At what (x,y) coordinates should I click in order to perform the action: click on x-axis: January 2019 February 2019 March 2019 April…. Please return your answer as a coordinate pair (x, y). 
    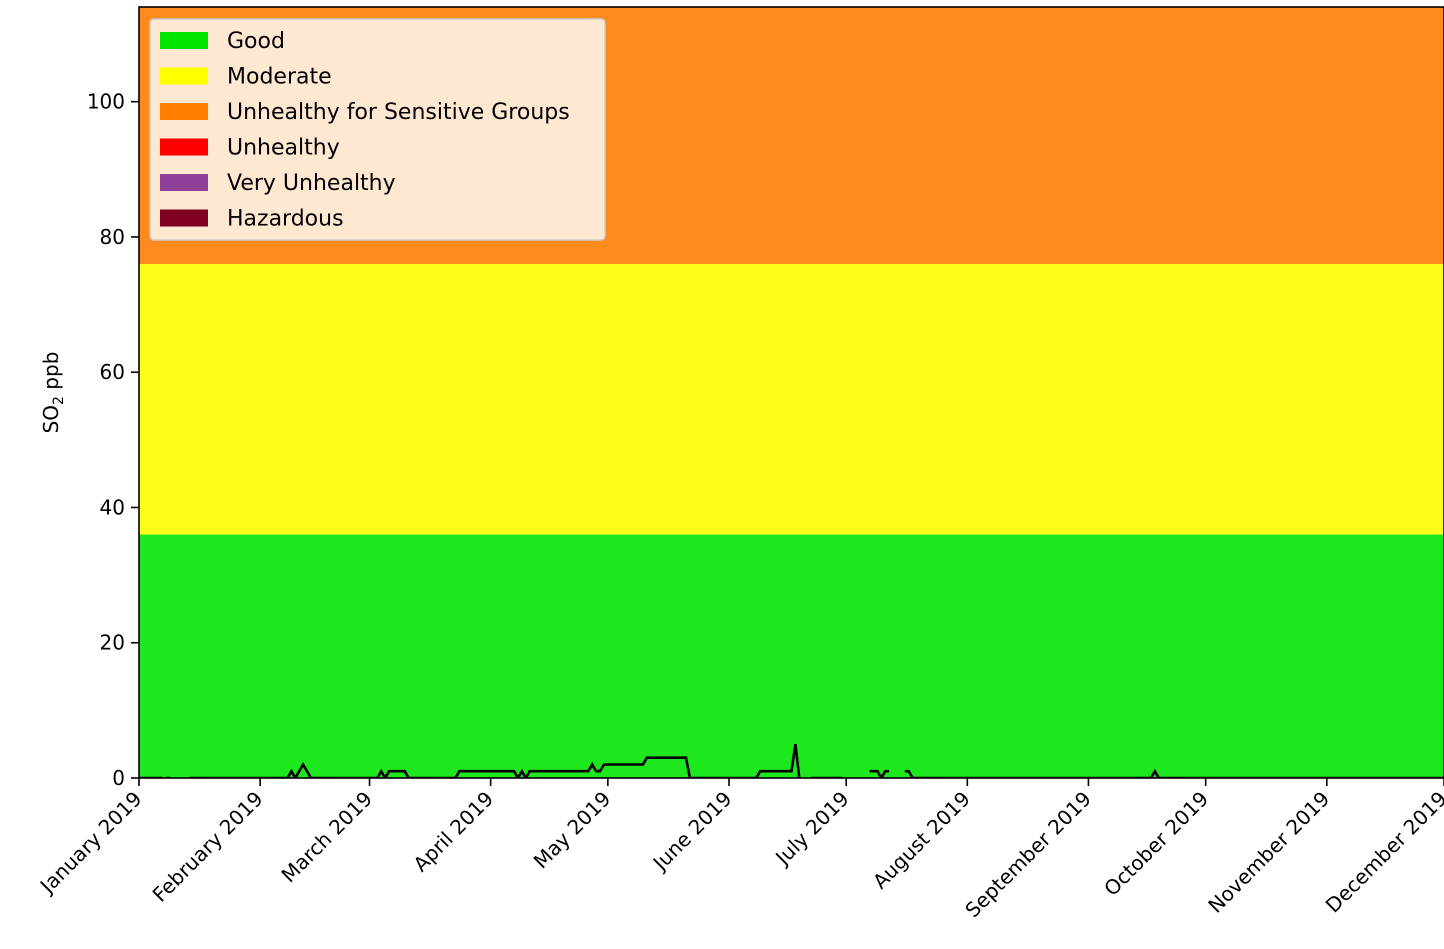
    Looking at the image, I should click on (739, 850).